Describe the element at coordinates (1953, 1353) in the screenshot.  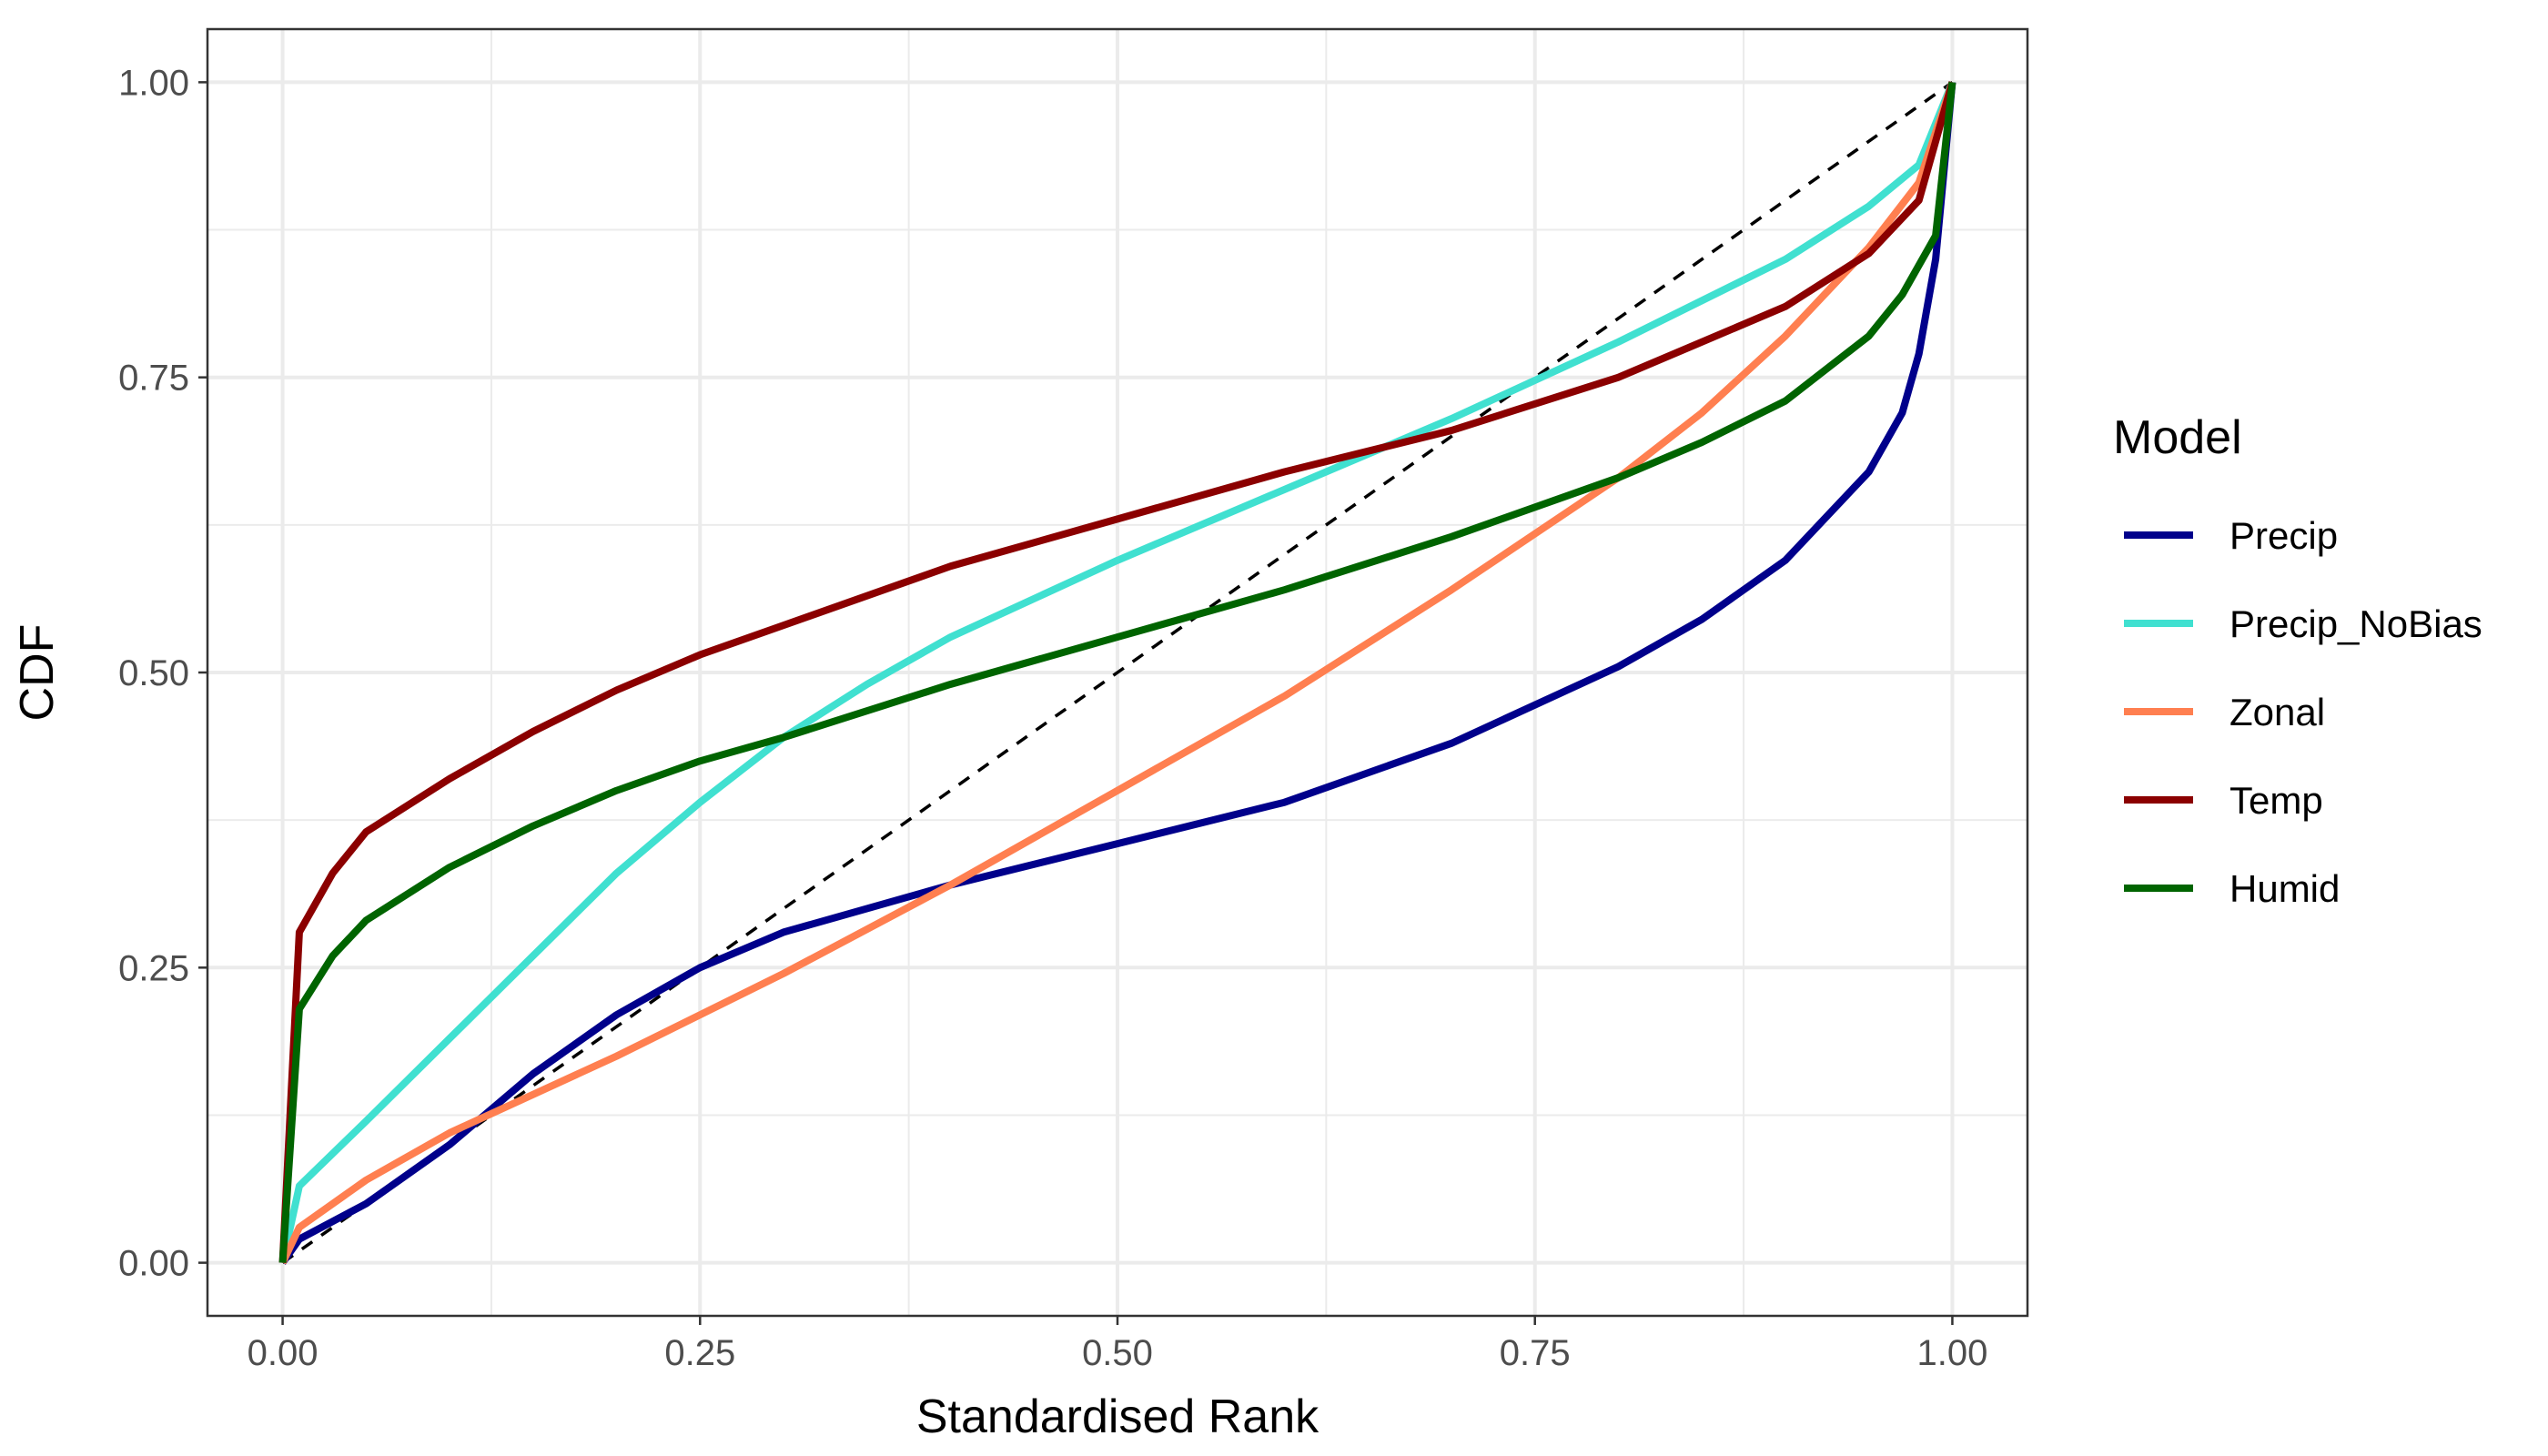
I see `x-tick-label: 1.00` at that location.